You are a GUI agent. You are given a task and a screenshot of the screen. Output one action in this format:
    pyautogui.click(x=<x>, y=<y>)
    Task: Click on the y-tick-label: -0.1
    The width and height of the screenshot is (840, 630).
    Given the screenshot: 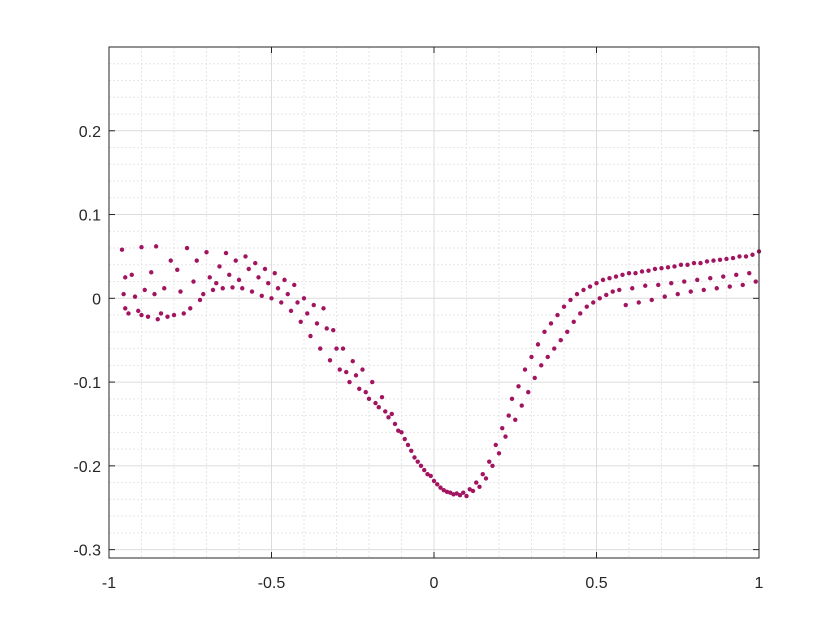 What is the action you would take?
    pyautogui.click(x=87, y=383)
    